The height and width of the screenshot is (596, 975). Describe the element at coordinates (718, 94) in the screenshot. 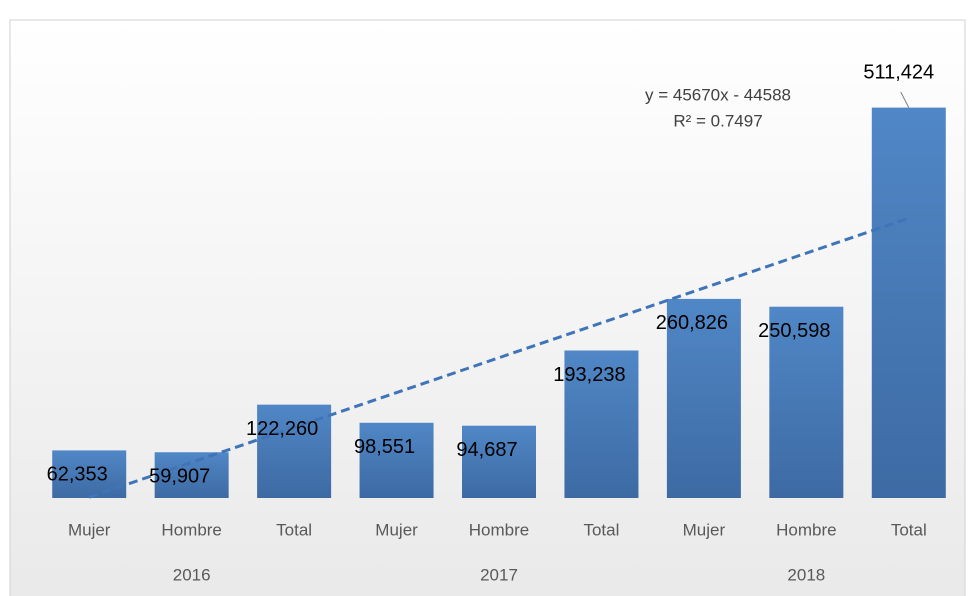

I see `trend-equation: y = 45670x - 44588` at that location.